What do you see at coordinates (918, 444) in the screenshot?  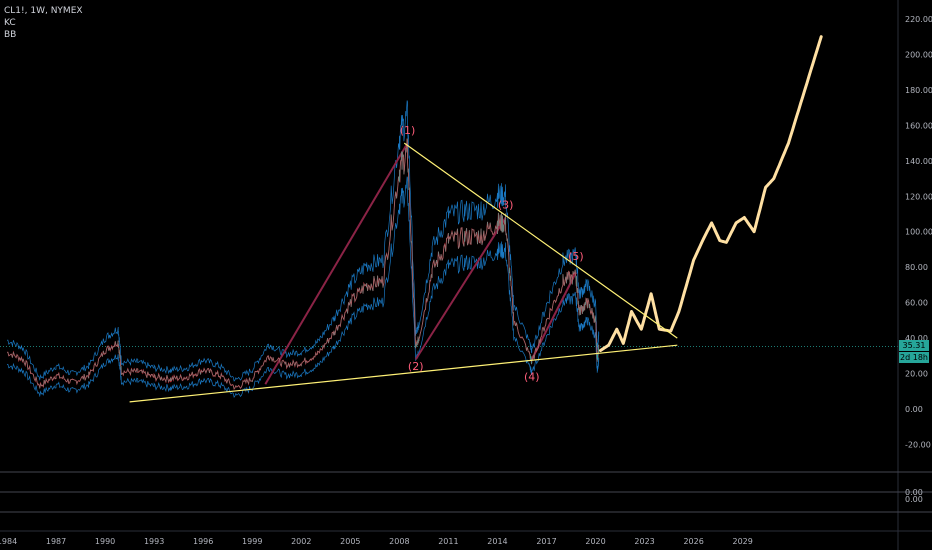 I see `price-tick-label: -20.00` at bounding box center [918, 444].